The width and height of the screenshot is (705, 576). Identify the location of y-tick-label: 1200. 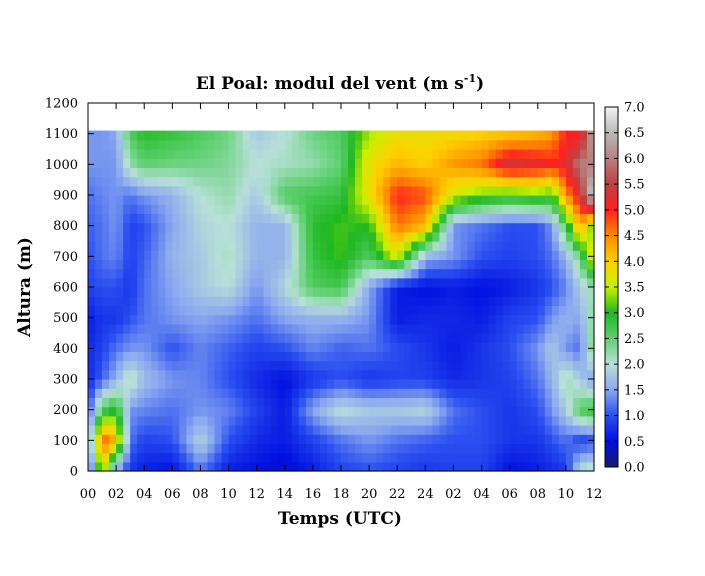
(61, 104).